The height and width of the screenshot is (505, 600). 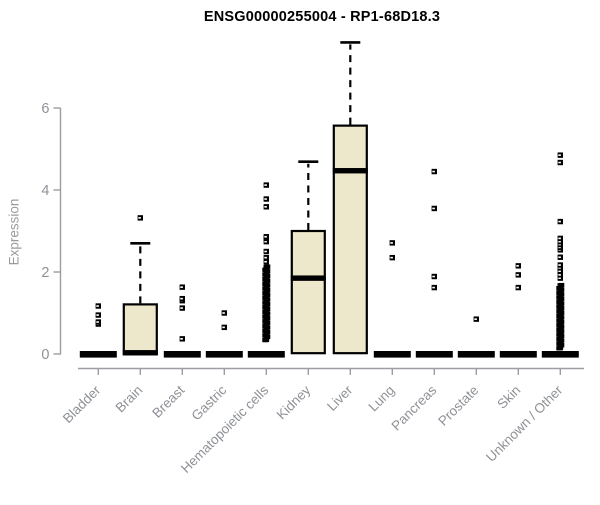 I want to click on x-category-label: Unknown / Other, so click(x=524, y=423).